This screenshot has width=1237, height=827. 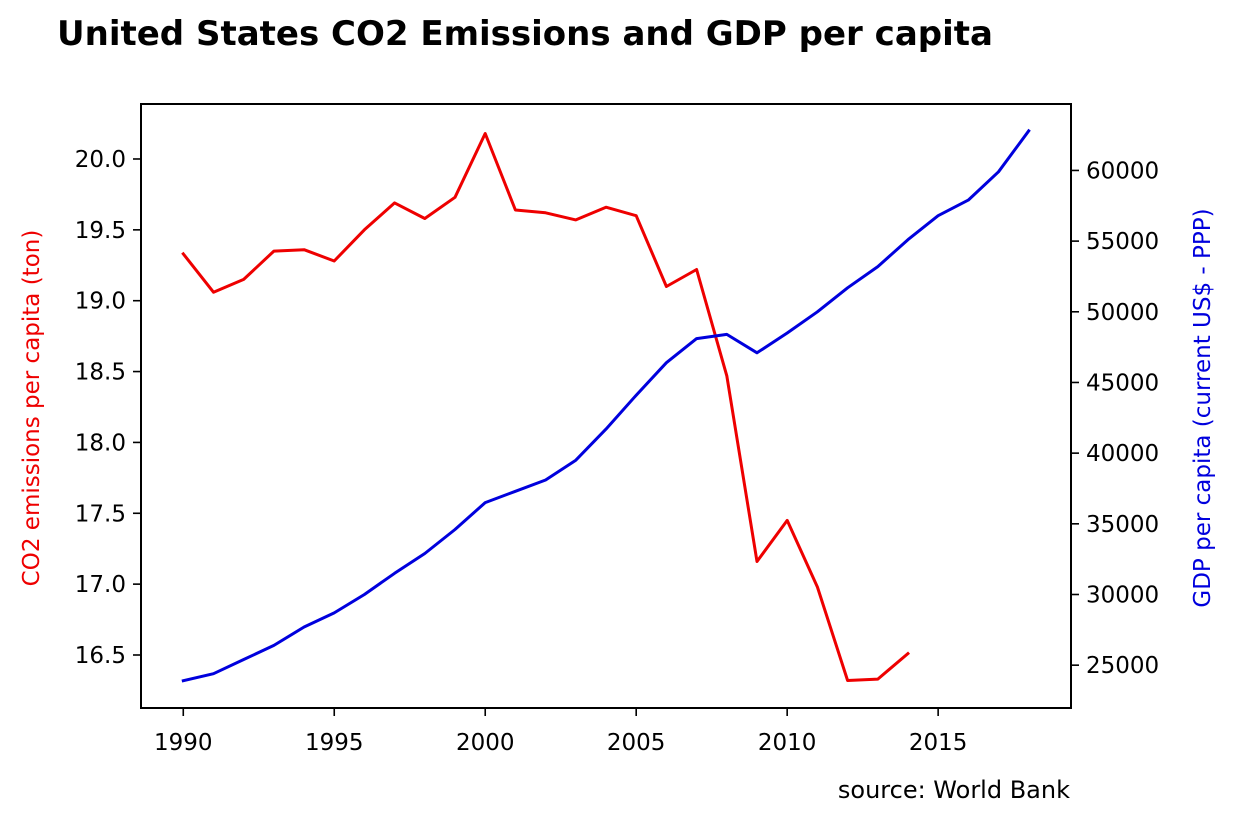 I want to click on x-tick-label: 2010, so click(x=787, y=743).